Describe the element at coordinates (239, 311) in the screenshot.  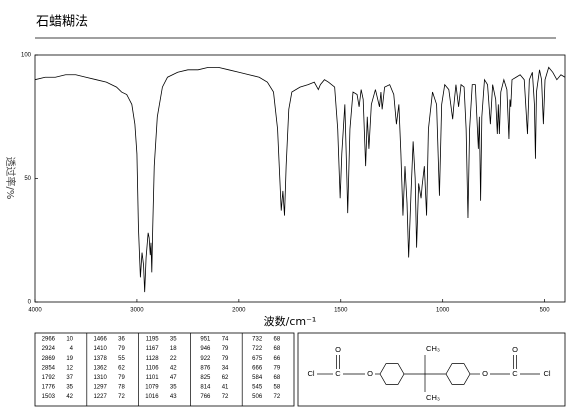
I see `x-tick-label: 2000` at that location.